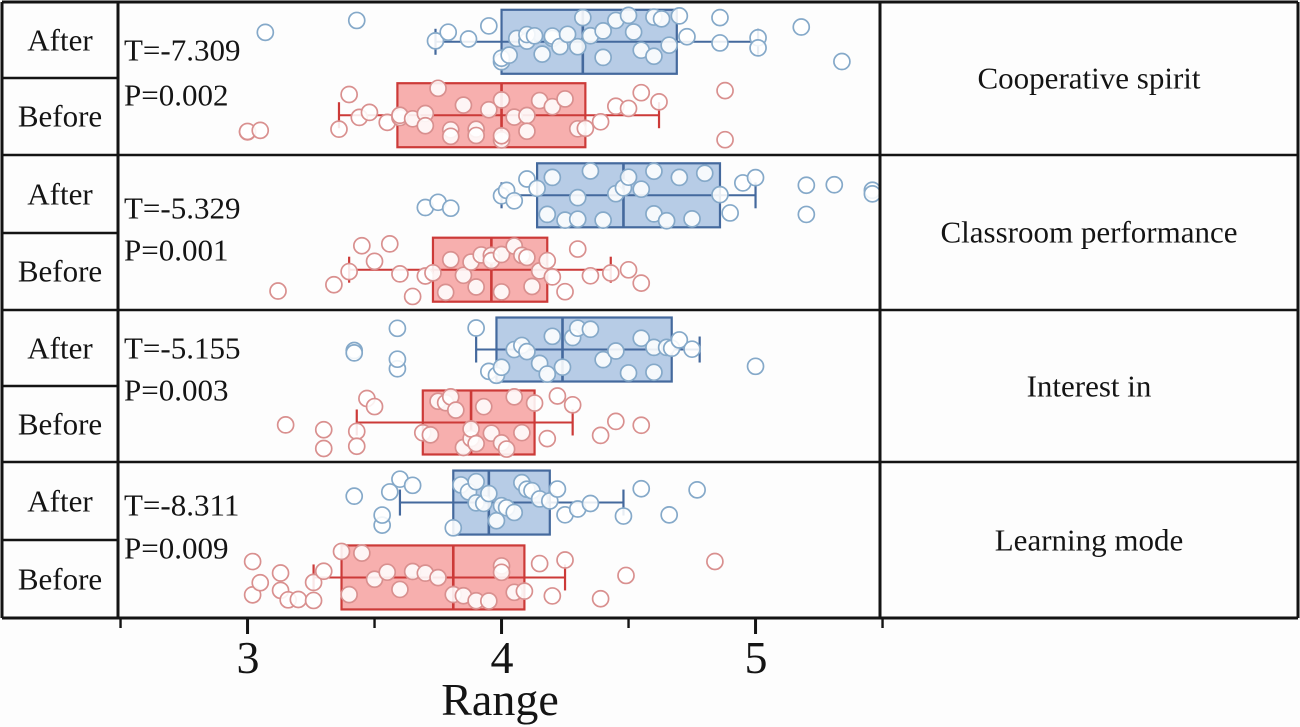  I want to click on x-tick-label-5: 5, so click(756, 657).